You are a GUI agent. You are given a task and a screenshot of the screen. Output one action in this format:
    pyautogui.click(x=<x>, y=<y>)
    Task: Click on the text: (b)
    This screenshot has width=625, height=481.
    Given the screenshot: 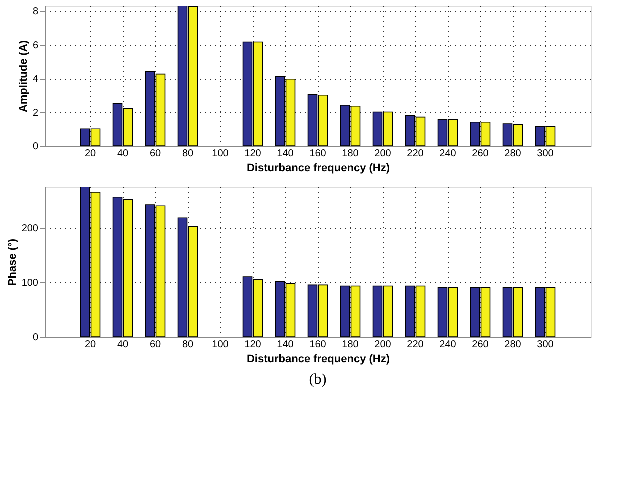 What is the action you would take?
    pyautogui.click(x=318, y=380)
    